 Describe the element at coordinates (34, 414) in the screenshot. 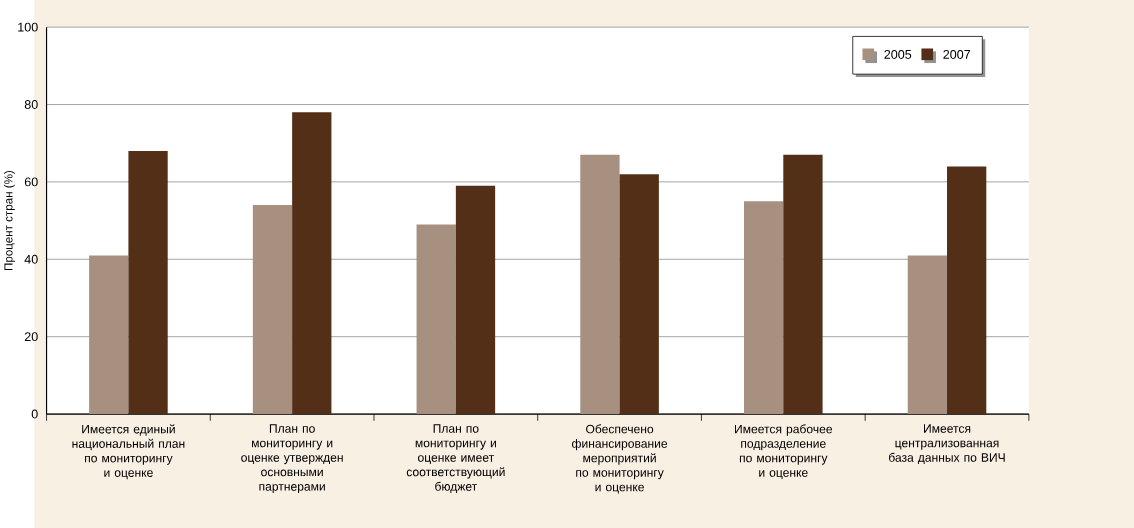

I see `y-tick-label: 0` at that location.